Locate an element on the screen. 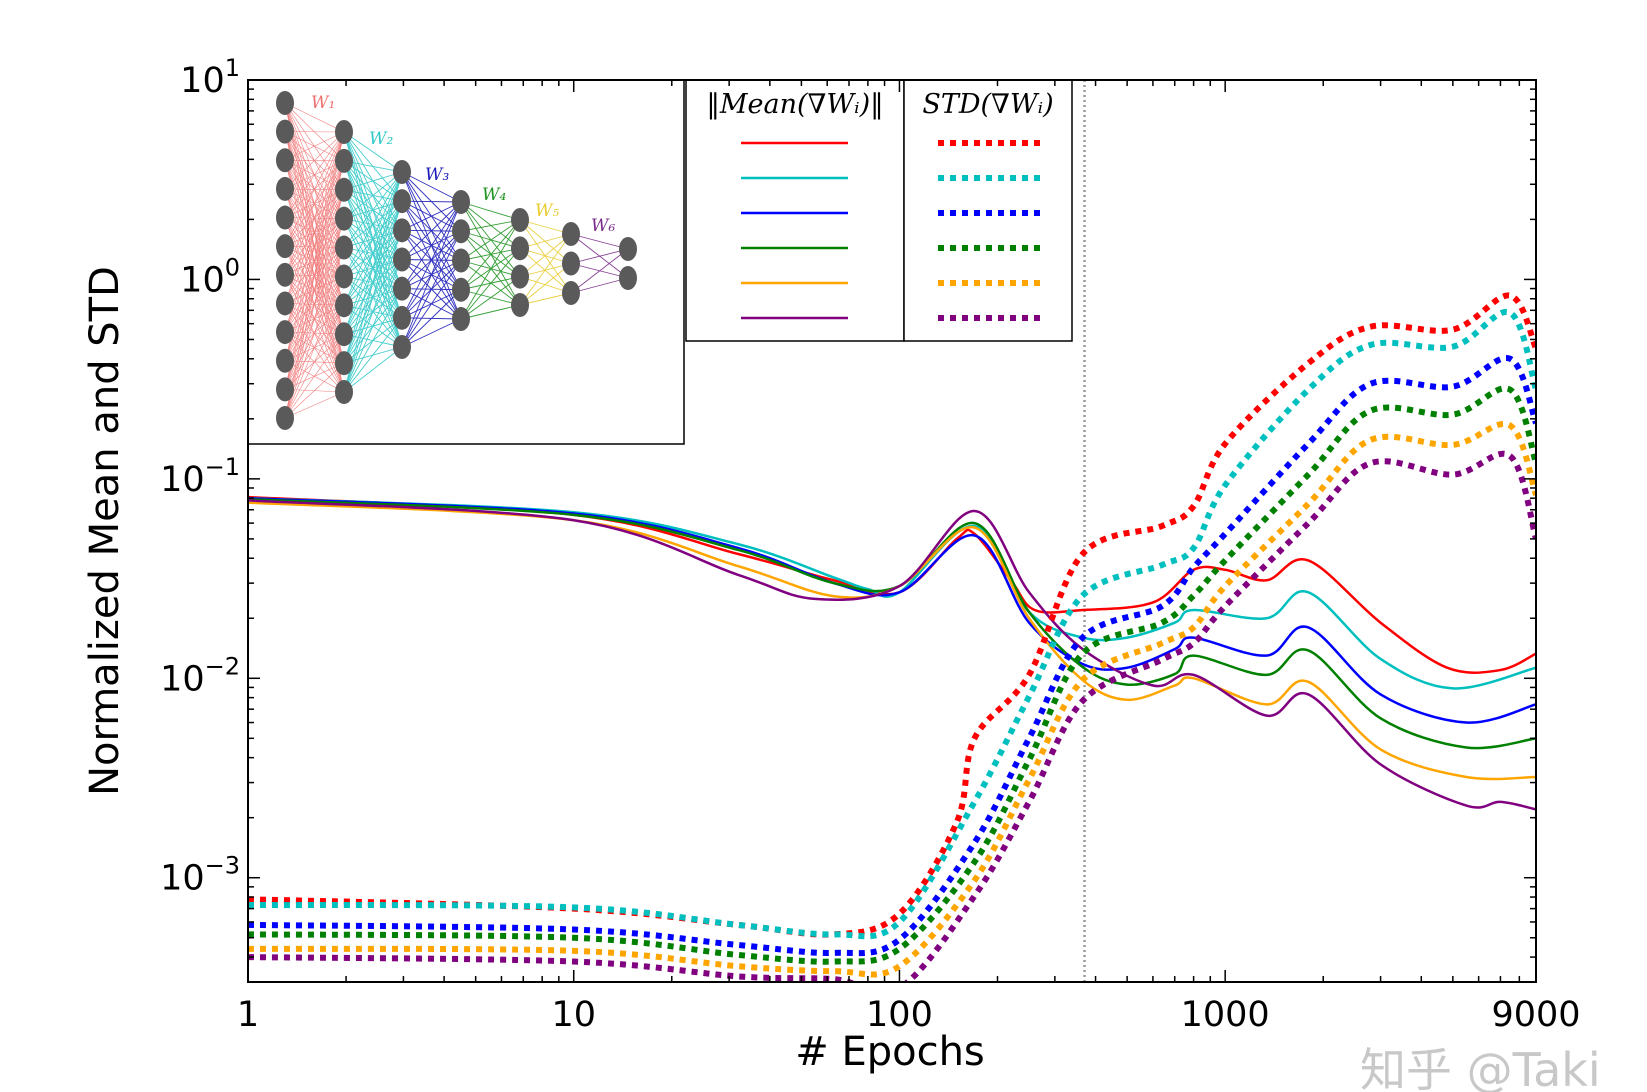 The width and height of the screenshot is (1647, 1092). edges-w1 is located at coordinates (314, 260).